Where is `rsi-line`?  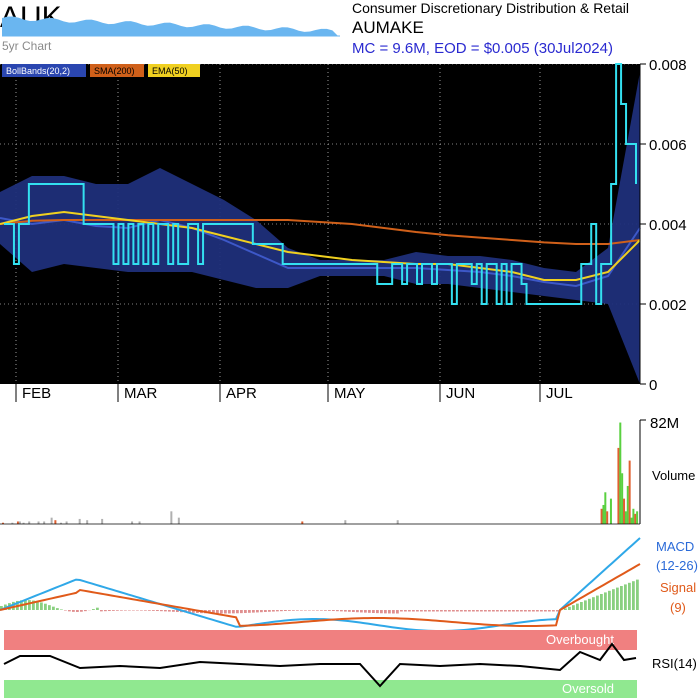
rsi-line is located at coordinates (320, 665).